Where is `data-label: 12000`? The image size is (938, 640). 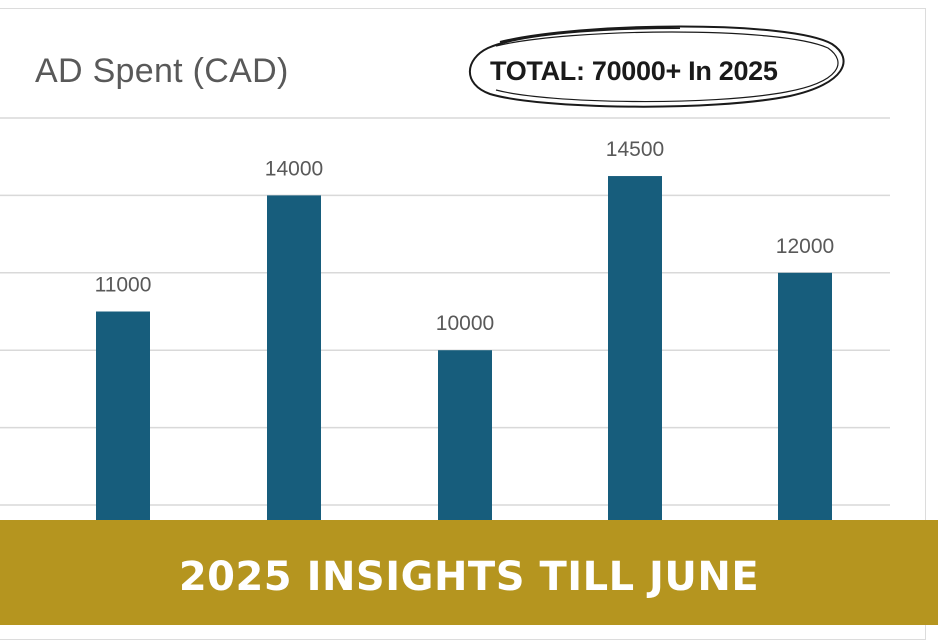
data-label: 12000 is located at coordinates (805, 246).